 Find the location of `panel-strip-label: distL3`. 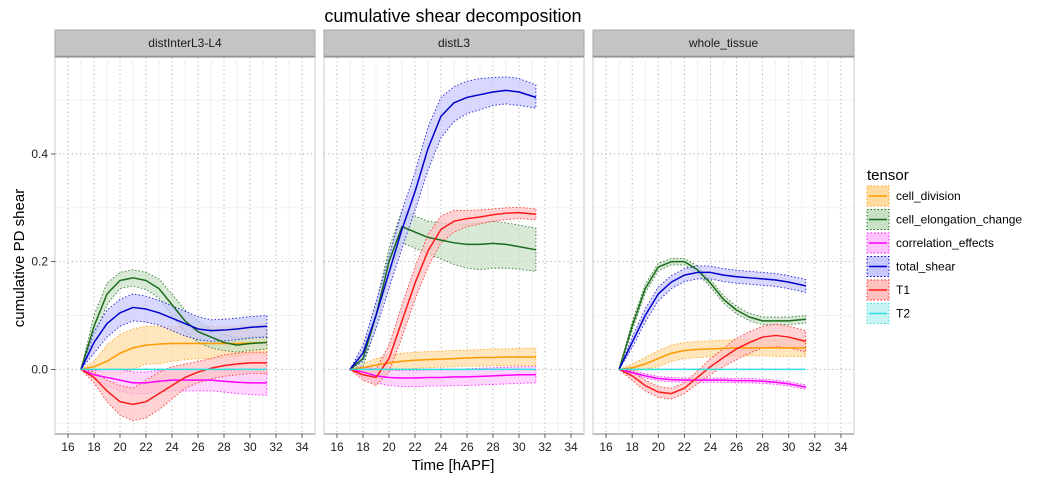

panel-strip-label: distL3 is located at coordinates (454, 43).